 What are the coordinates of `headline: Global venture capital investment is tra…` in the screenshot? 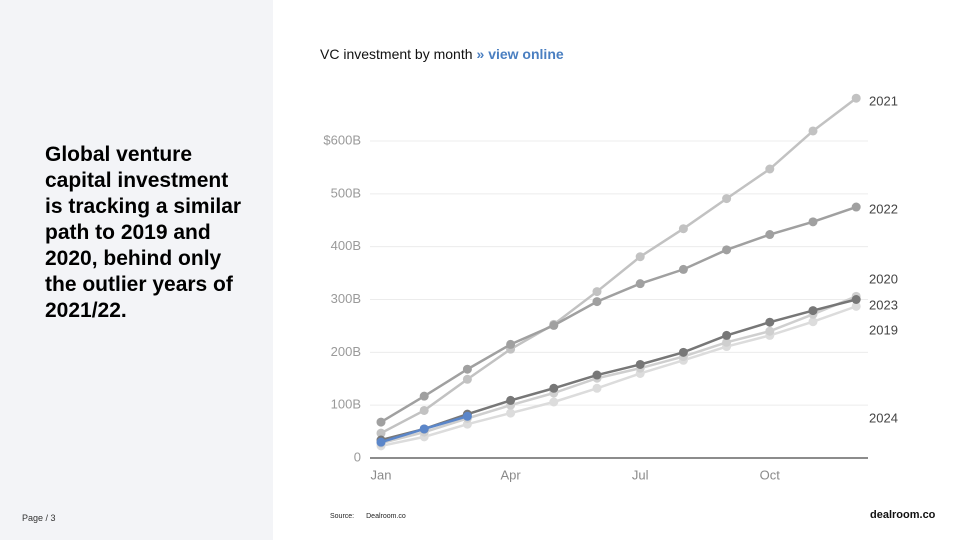 It's located at (143, 232).